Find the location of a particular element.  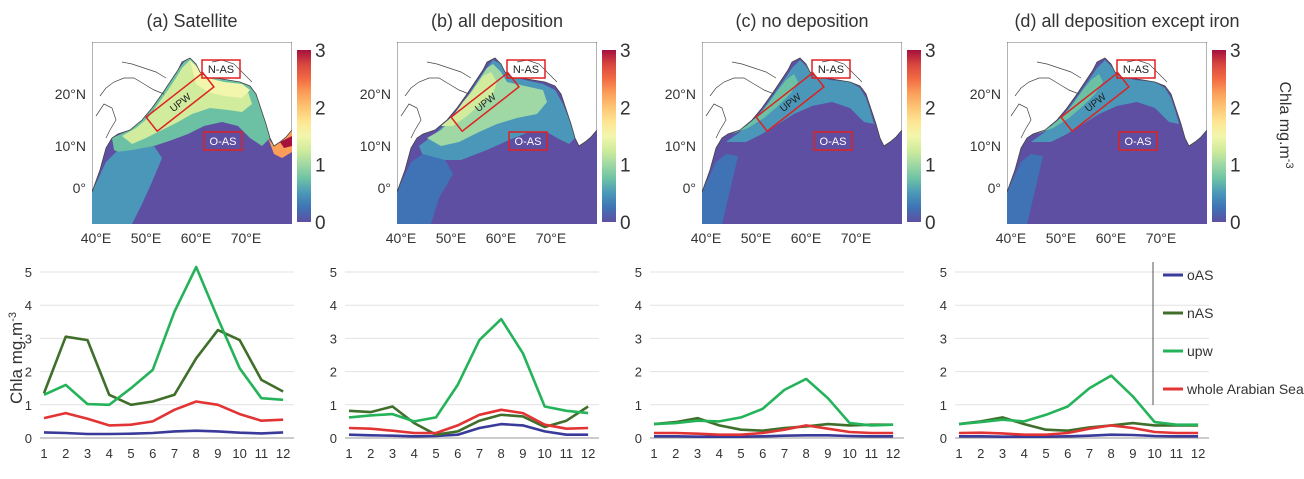

colorbar-tick-label: 3 is located at coordinates (625, 51).